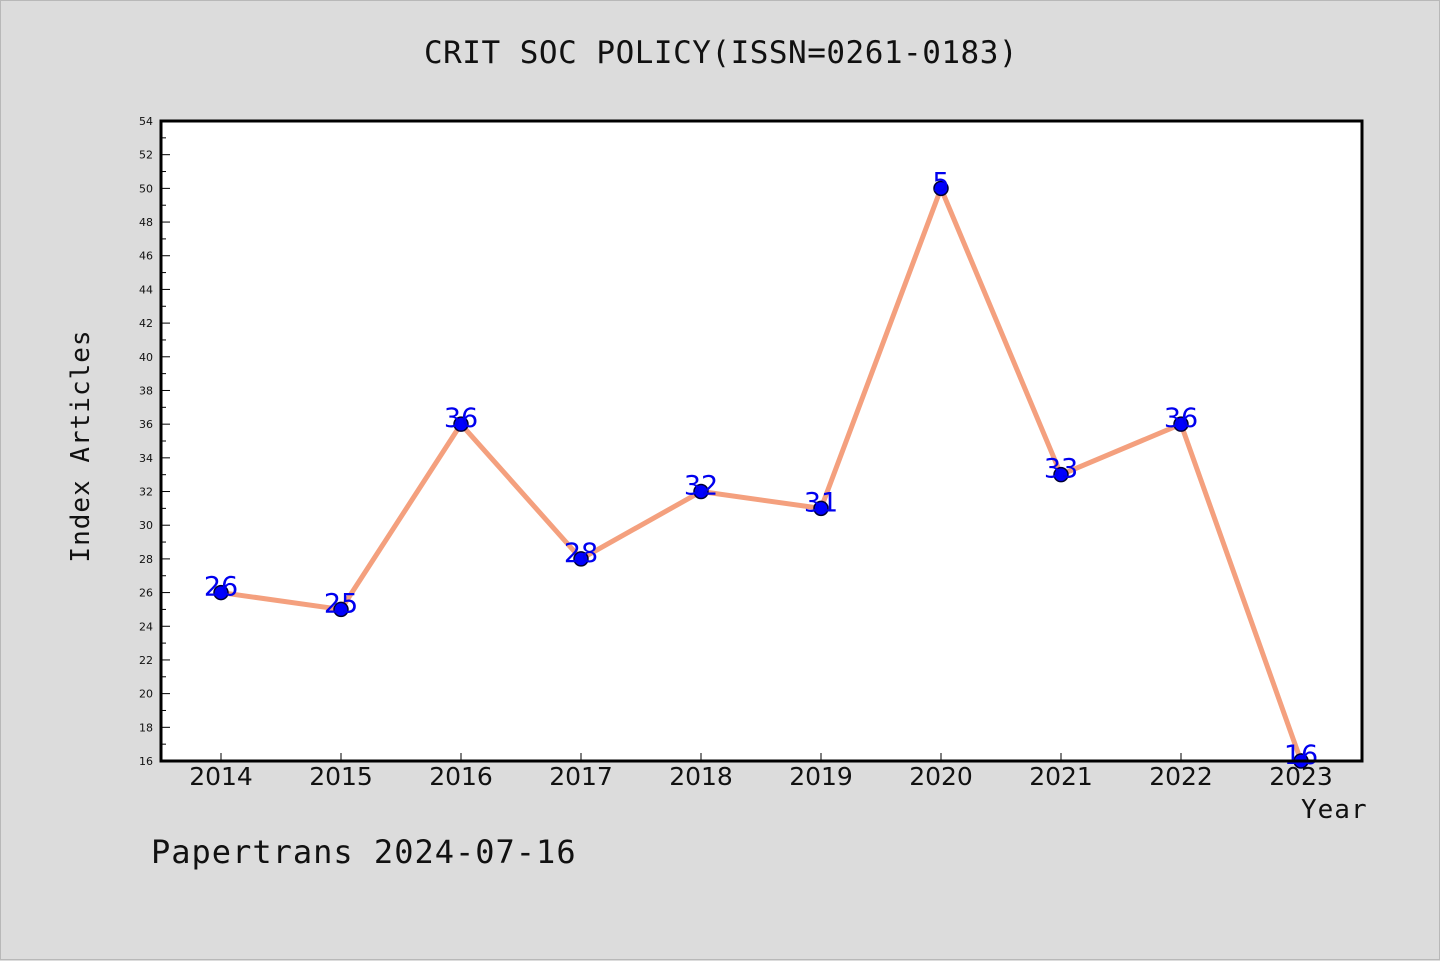 The height and width of the screenshot is (961, 1440). I want to click on x-tick-label: 2017, so click(581, 776).